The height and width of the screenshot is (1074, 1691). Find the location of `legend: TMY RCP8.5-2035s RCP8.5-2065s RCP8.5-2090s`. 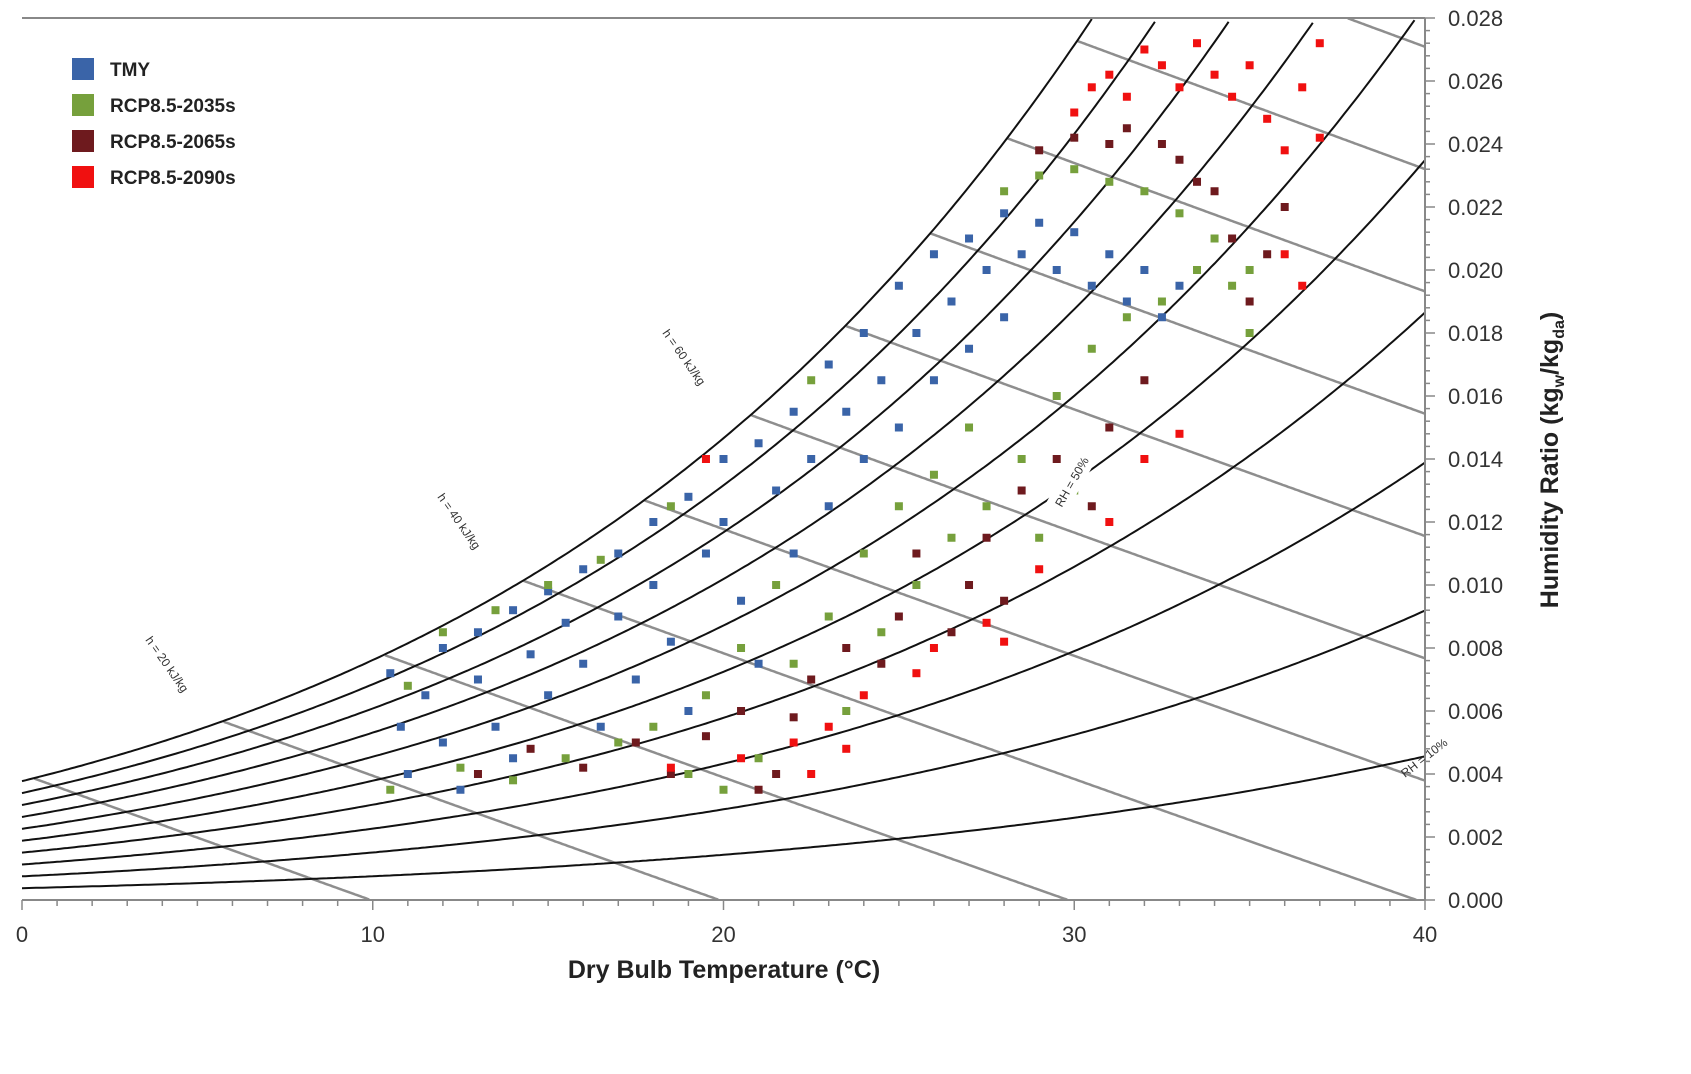

legend: TMY RCP8.5-2035s RCP8.5-2065s RCP8.5-2090s is located at coordinates (154, 123).